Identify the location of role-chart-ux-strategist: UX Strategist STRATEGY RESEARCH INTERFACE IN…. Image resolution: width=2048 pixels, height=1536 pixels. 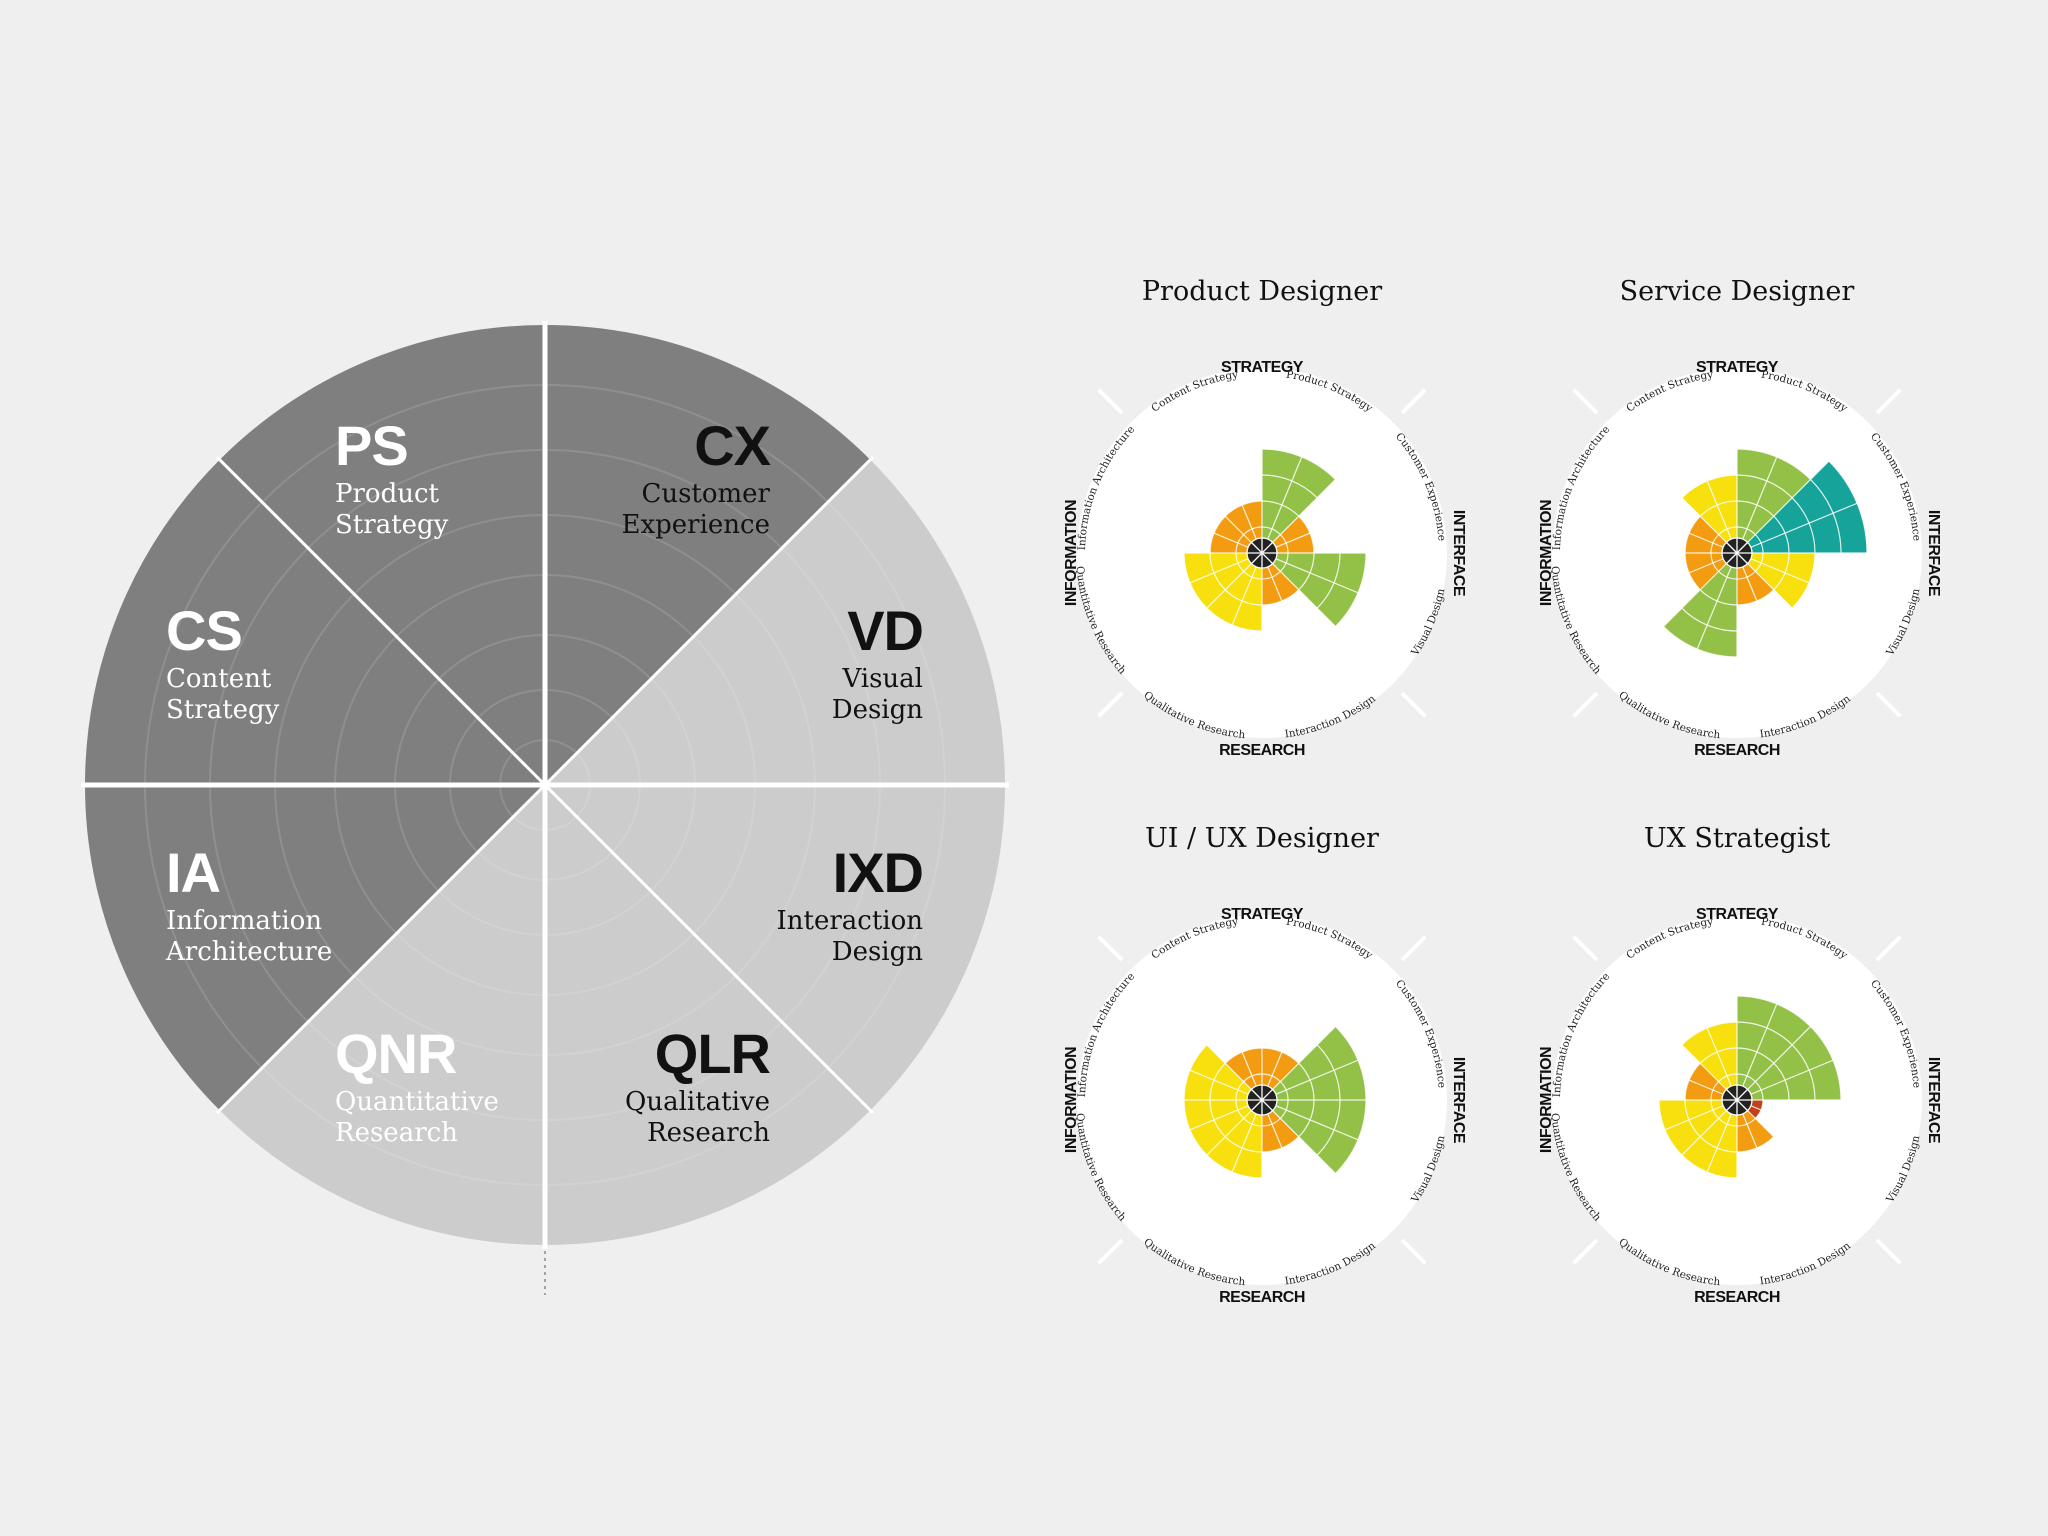
(1740, 1064).